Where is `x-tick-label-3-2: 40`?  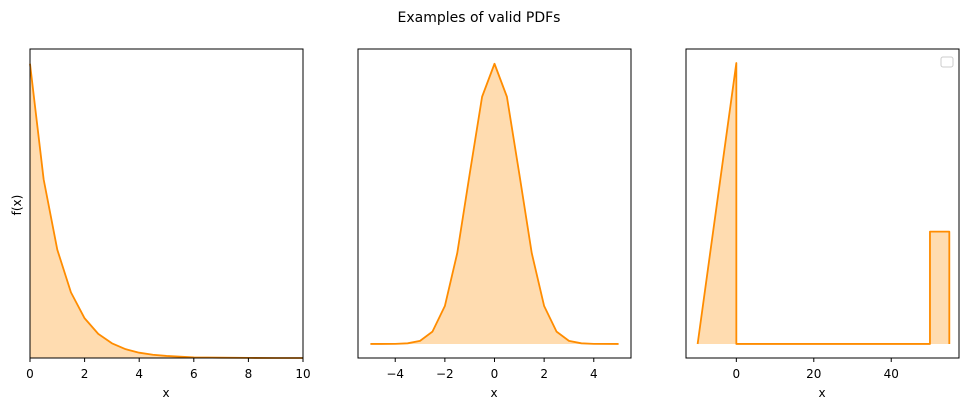 x-tick-label-3-2: 40 is located at coordinates (891, 374).